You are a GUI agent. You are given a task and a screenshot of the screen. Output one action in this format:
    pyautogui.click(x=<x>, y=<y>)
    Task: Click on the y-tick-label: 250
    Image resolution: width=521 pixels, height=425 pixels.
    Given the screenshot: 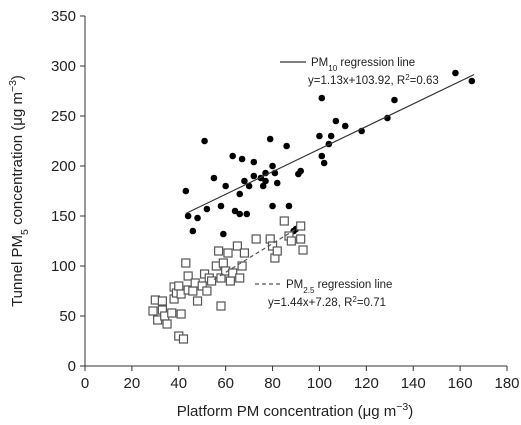 What is the action you would take?
    pyautogui.click(x=63, y=116)
    